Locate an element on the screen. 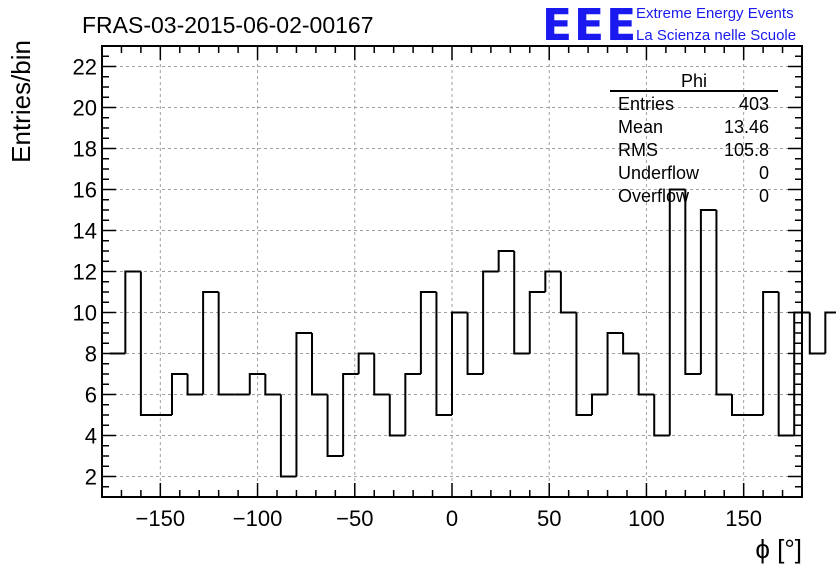 The height and width of the screenshot is (572, 836). stats-row-value: 403 is located at coordinates (754, 104).